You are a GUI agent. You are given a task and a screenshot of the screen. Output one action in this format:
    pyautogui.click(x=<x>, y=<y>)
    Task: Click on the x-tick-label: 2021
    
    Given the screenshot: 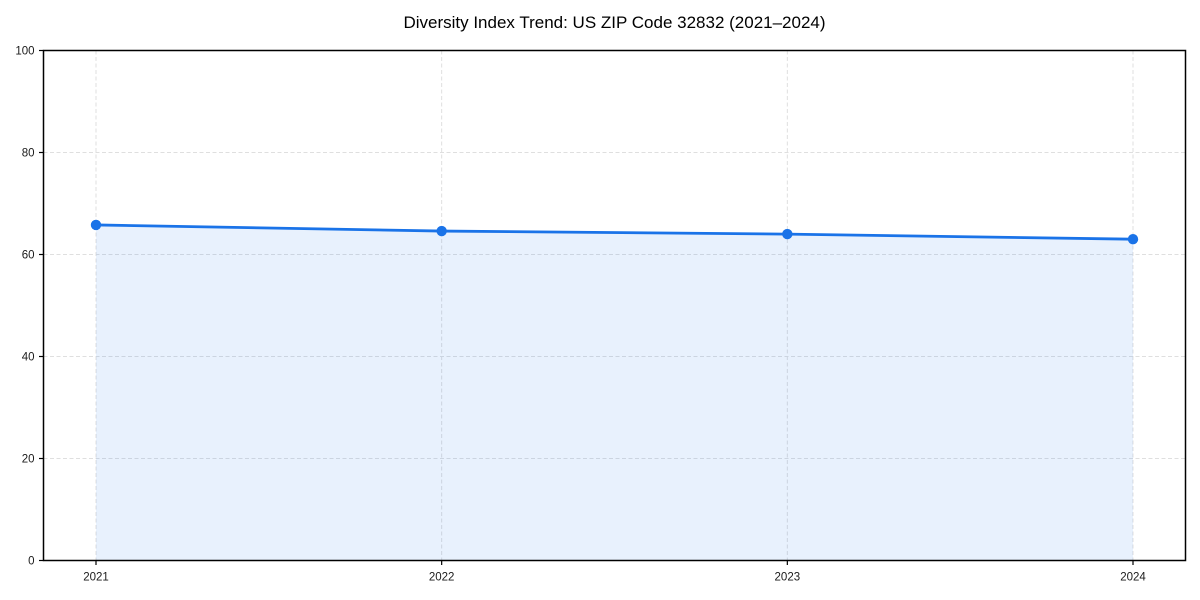 What is the action you would take?
    pyautogui.click(x=96, y=578)
    